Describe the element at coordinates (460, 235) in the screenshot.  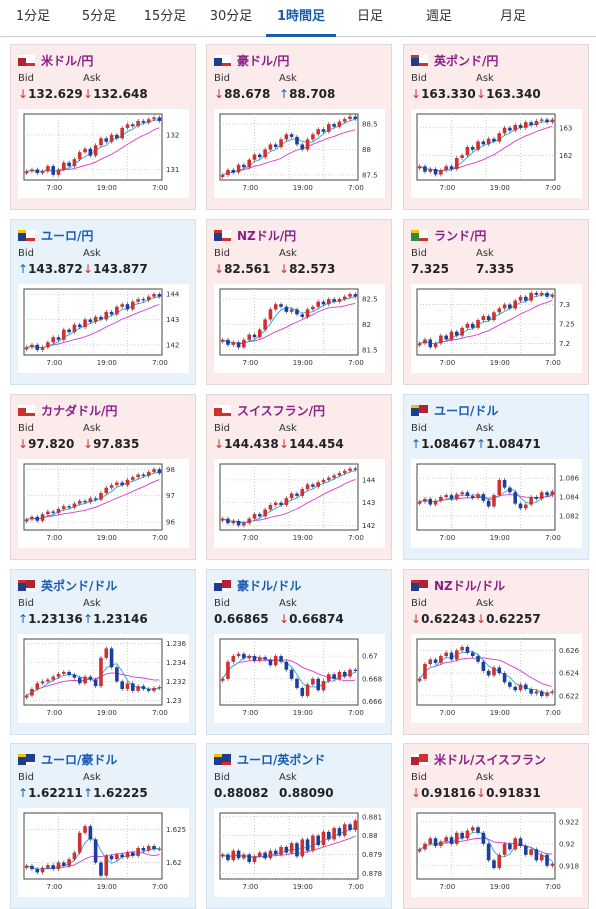
I see `pair-name: ランド/円` at that location.